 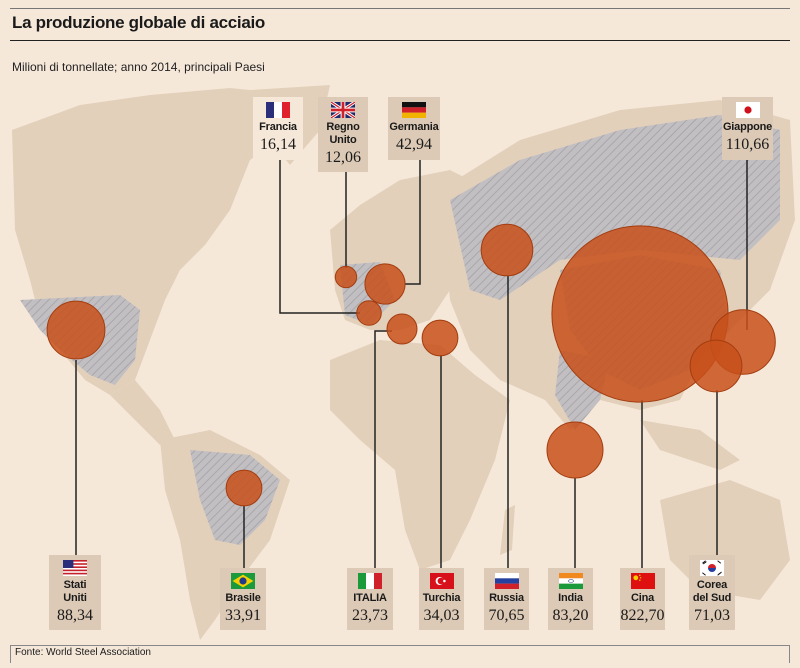 What do you see at coordinates (76, 330) in the screenshot?
I see `bubble-us` at bounding box center [76, 330].